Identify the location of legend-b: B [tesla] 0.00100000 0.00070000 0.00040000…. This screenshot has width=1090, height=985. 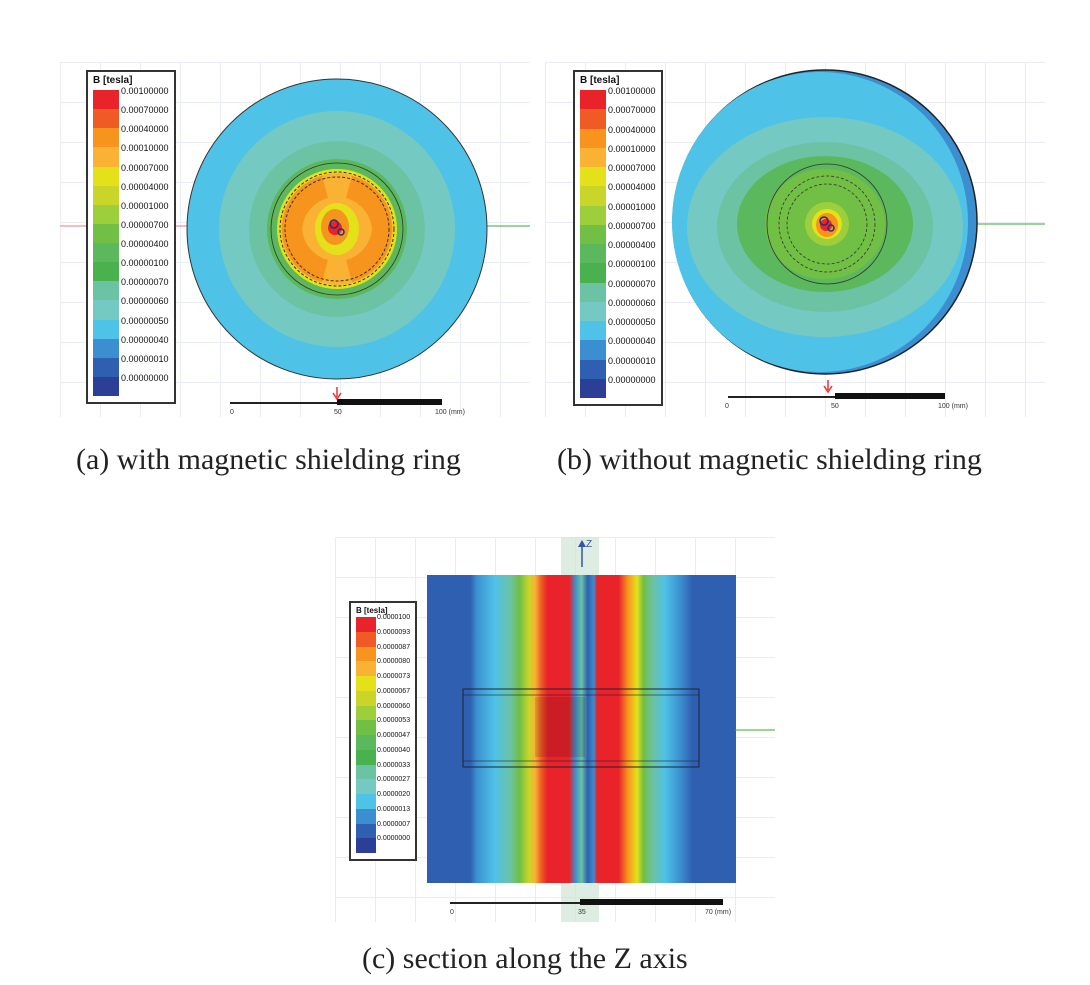
(618, 238).